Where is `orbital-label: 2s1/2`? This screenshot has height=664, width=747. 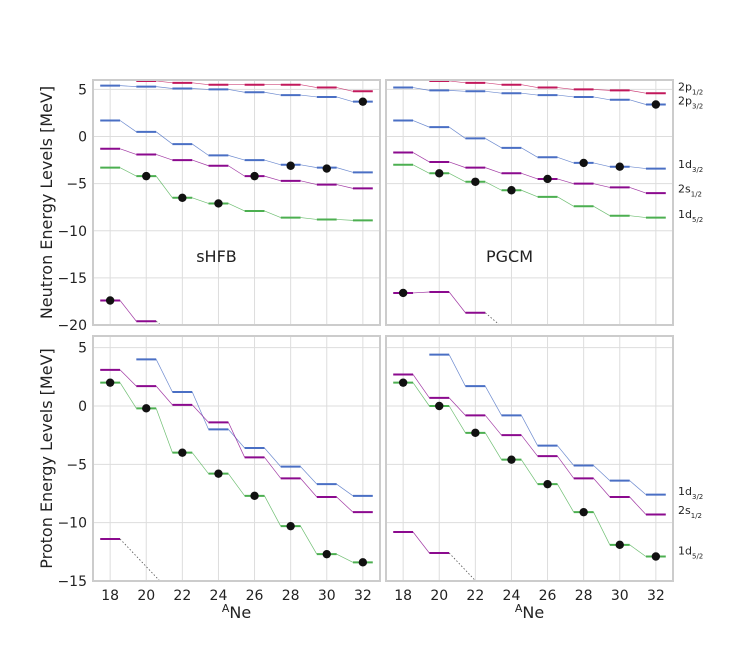
orbital-label: 2s1/2 is located at coordinates (690, 190).